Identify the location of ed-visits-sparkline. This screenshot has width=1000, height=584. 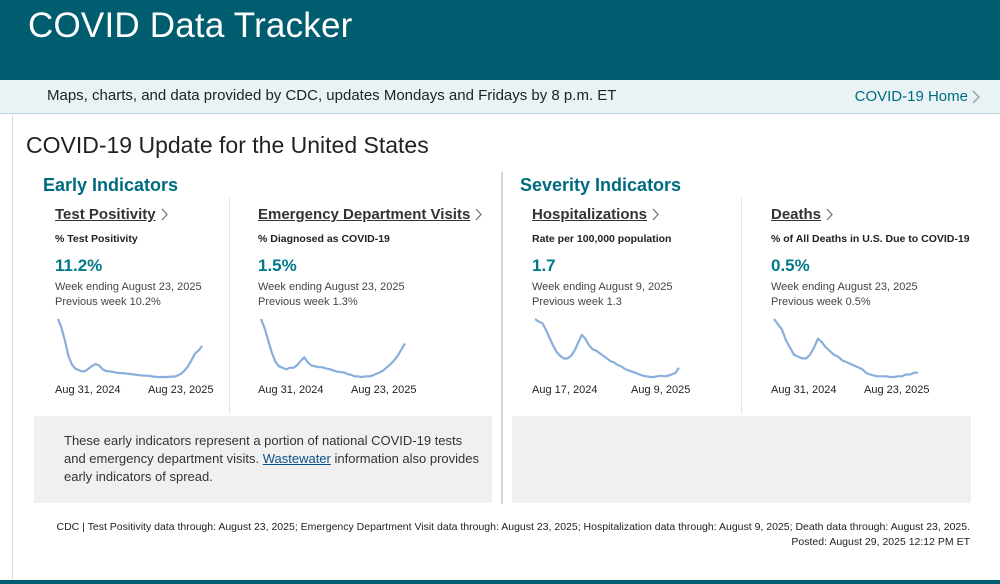
(332, 348).